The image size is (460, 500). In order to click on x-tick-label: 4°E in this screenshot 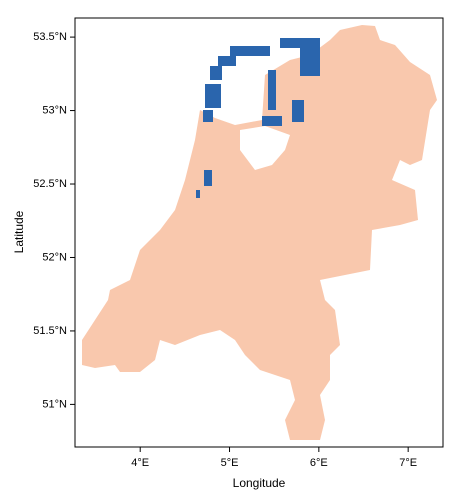, I will do `click(140, 463)`.